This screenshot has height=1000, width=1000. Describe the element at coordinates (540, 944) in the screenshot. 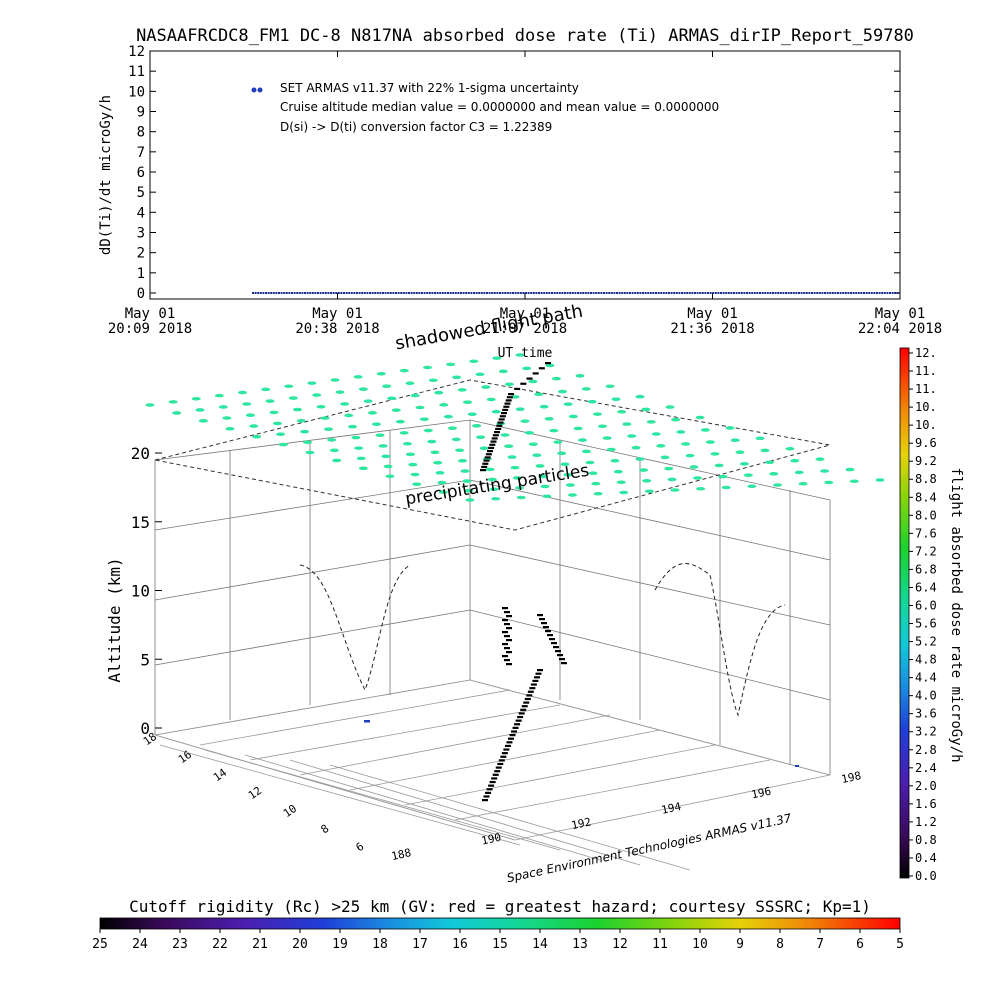

I see `rigidity-tick-label: 14` at that location.